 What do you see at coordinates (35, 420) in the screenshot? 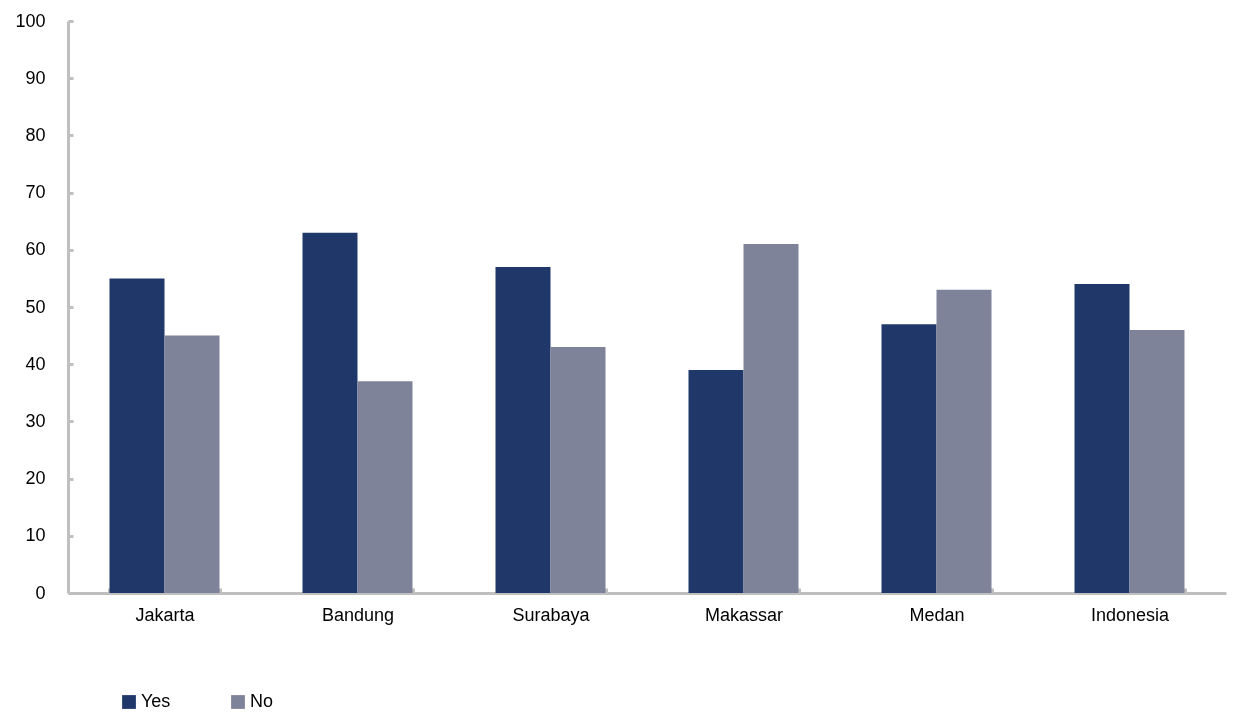
I see `y-tick-label: 30` at bounding box center [35, 420].